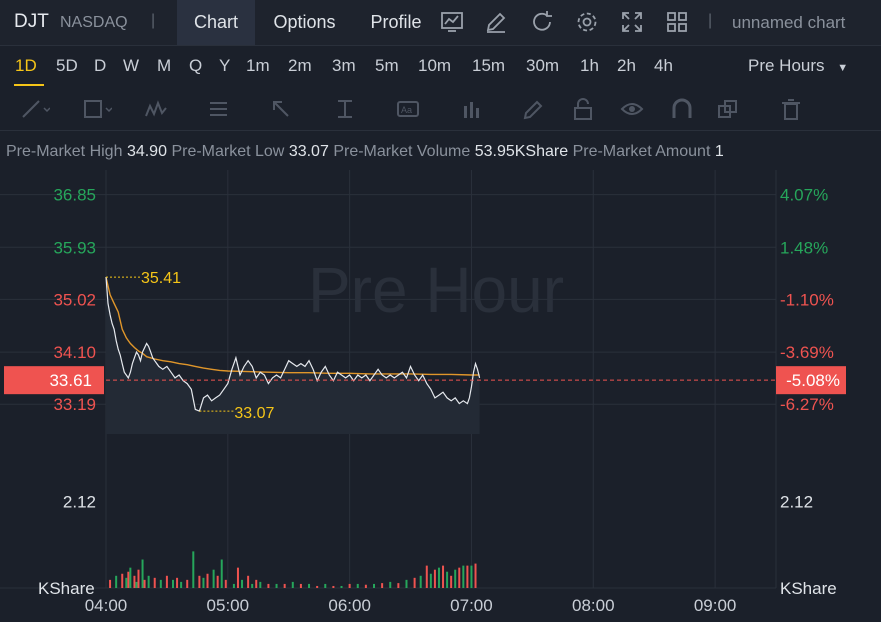 The height and width of the screenshot is (622, 881). I want to click on trash-icon, so click(795, 109).